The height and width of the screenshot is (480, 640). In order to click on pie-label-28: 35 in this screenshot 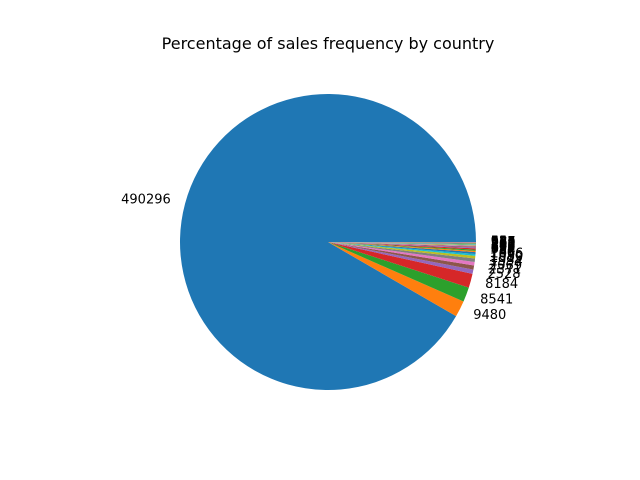, I will do `click(499, 242)`.